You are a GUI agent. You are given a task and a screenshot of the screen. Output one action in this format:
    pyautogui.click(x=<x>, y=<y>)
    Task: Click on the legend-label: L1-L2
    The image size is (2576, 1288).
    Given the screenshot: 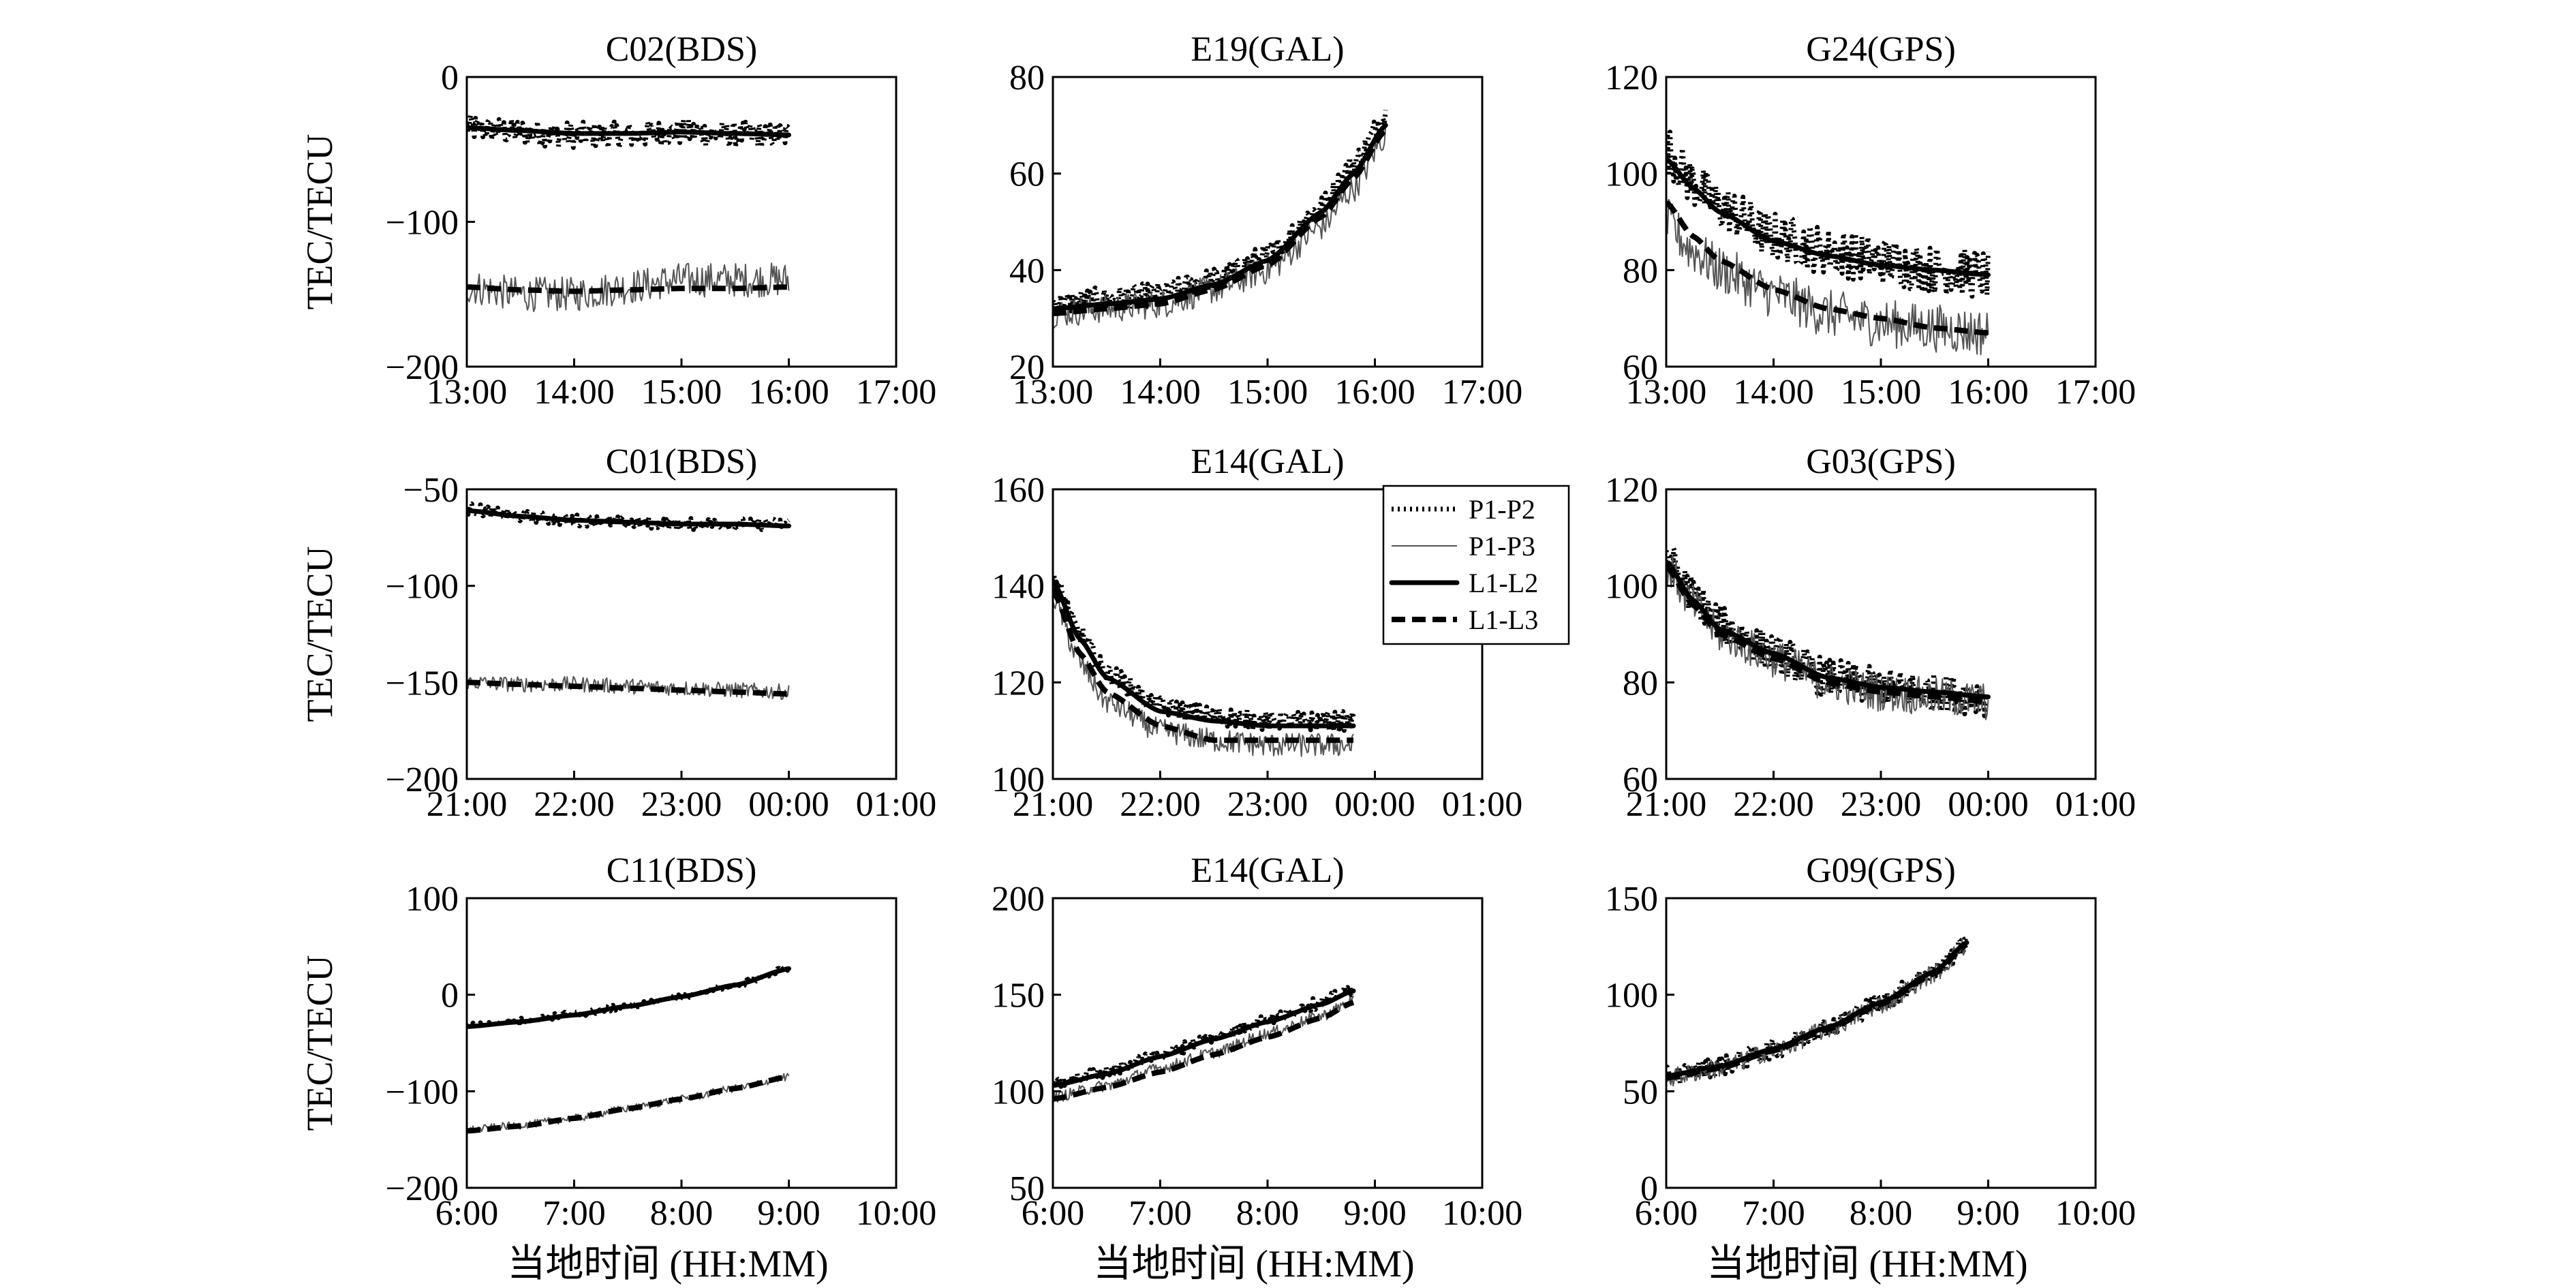 What is the action you would take?
    pyautogui.click(x=1503, y=583)
    